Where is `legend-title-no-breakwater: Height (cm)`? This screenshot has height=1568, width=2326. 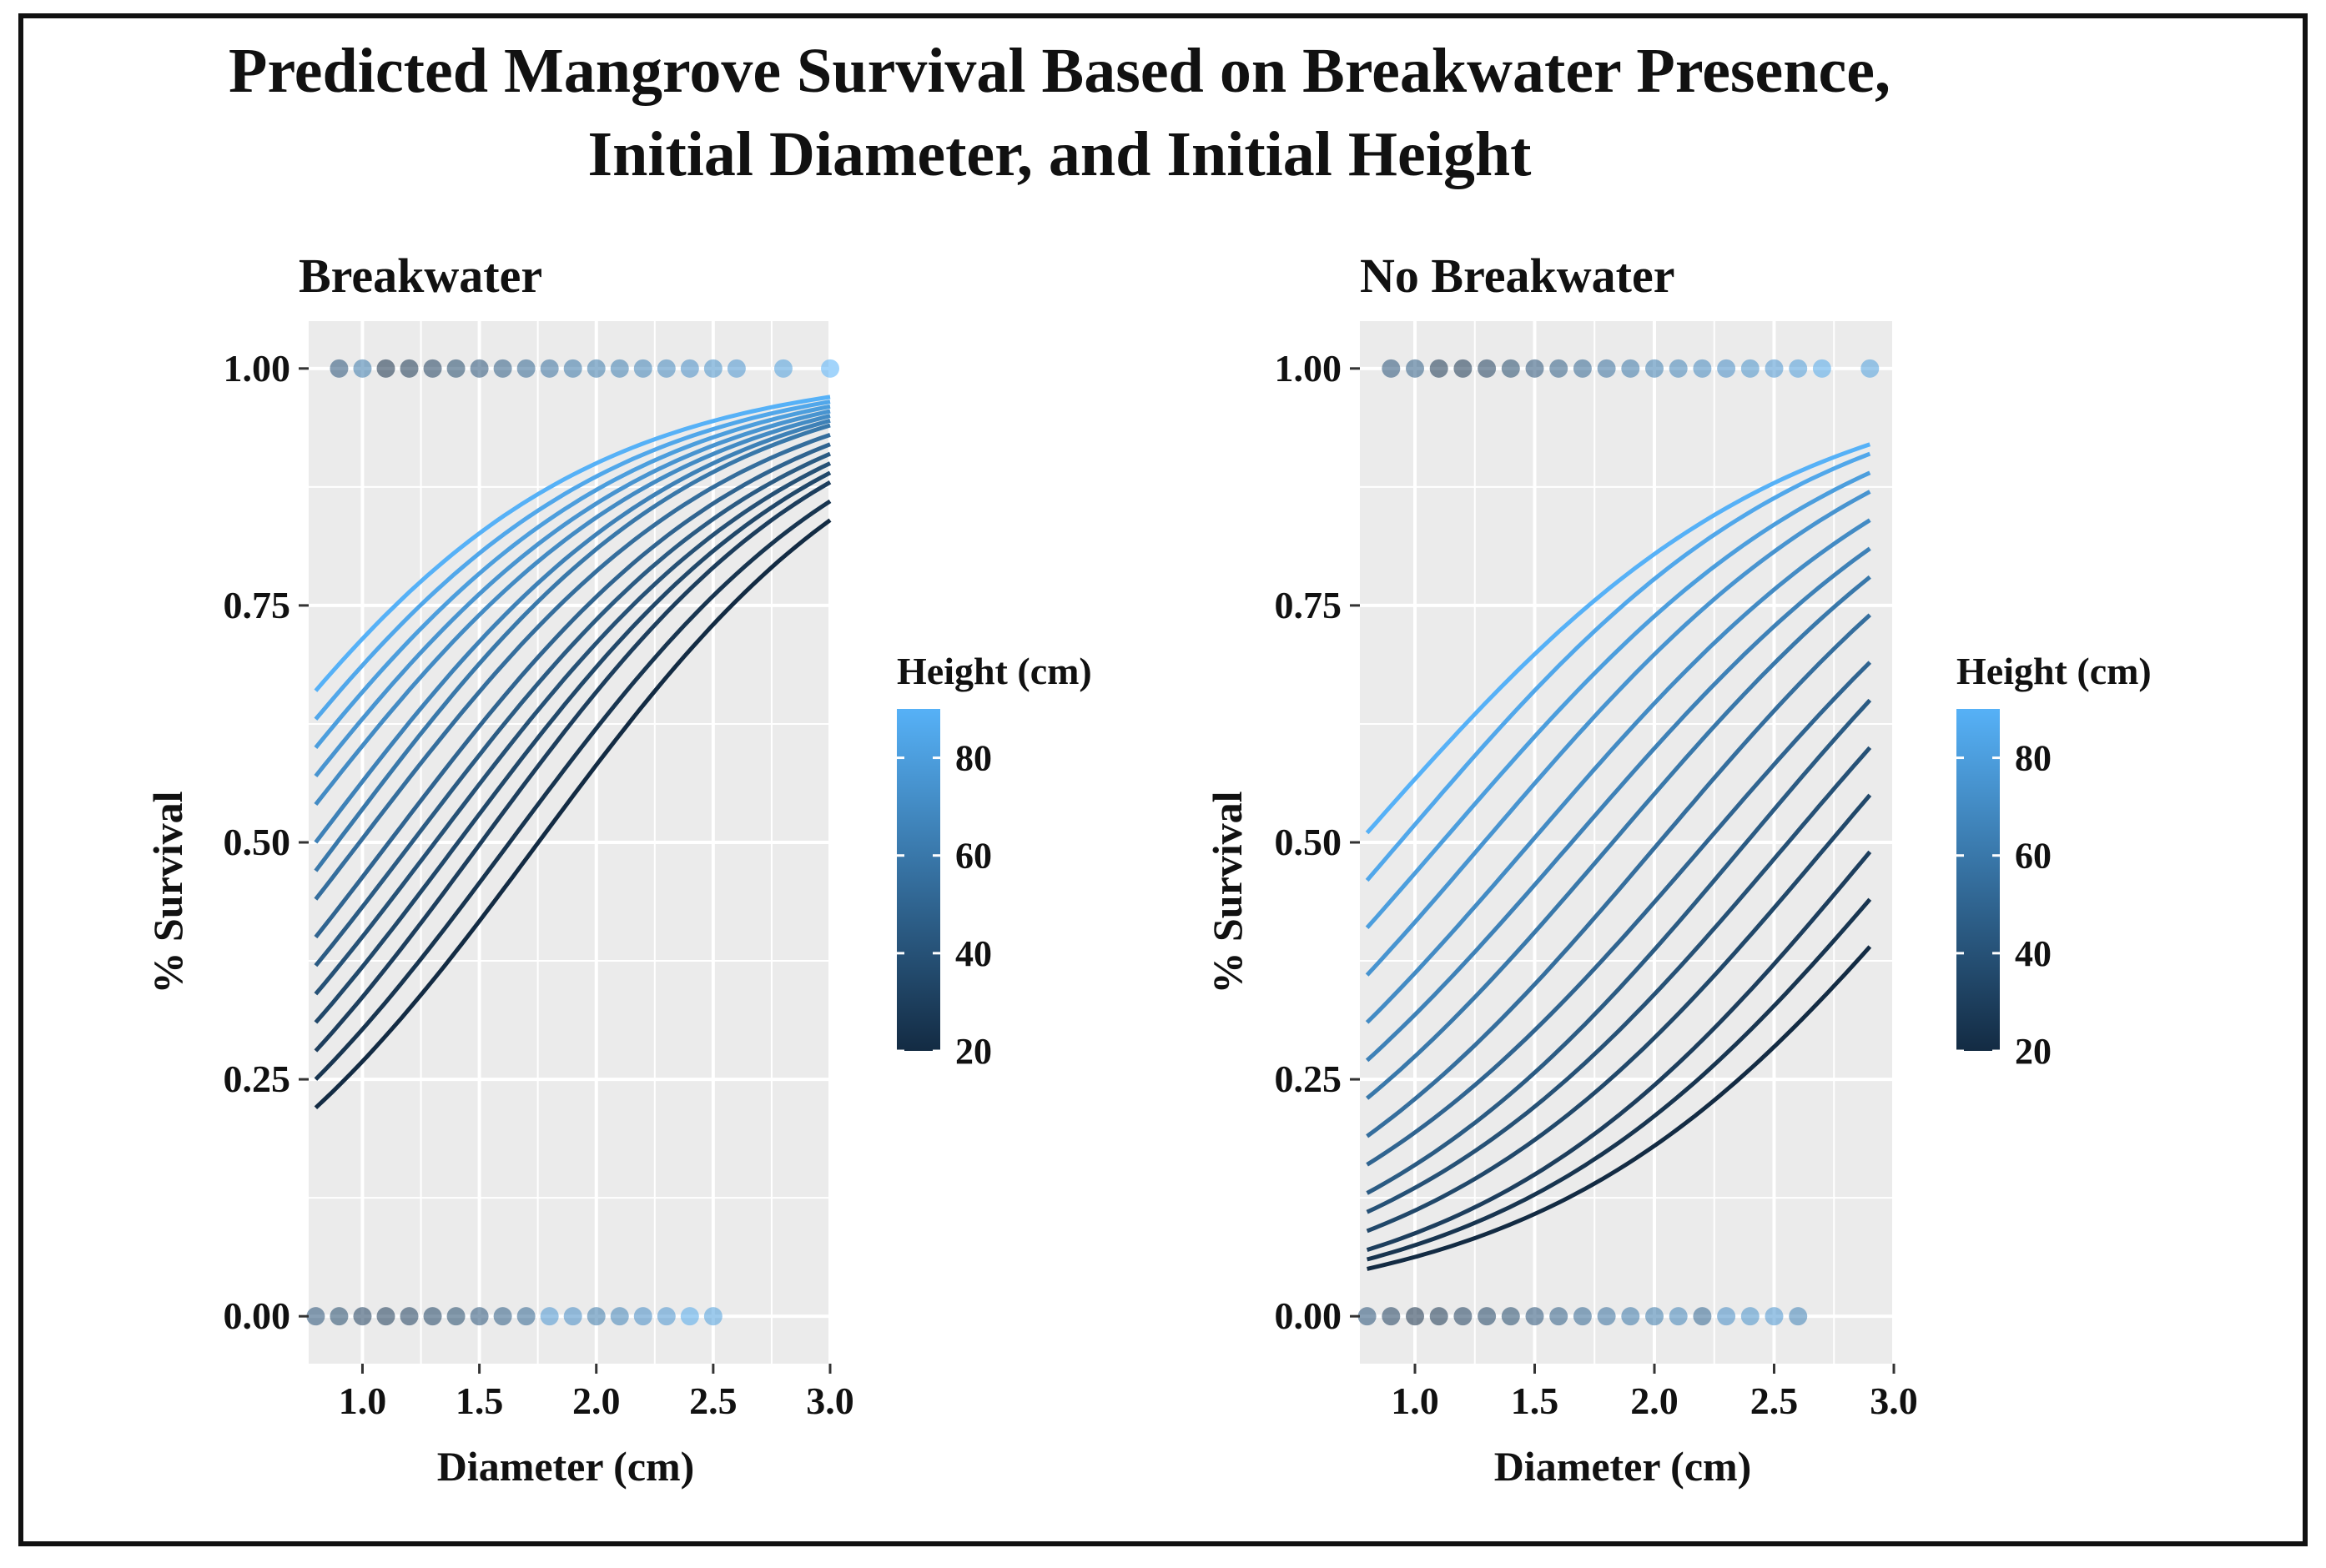 legend-title-no-breakwater: Height (cm) is located at coordinates (2054, 671).